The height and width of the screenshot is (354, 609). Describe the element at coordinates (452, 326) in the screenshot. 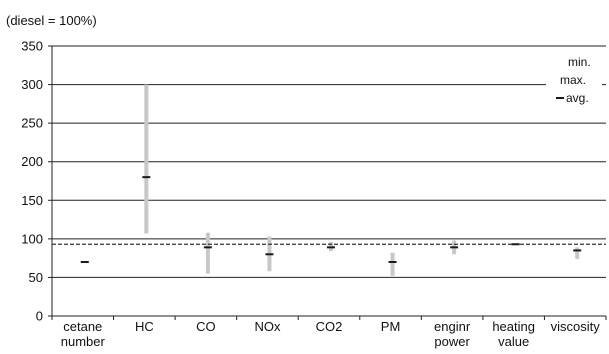

I see `category-label: enginr` at that location.